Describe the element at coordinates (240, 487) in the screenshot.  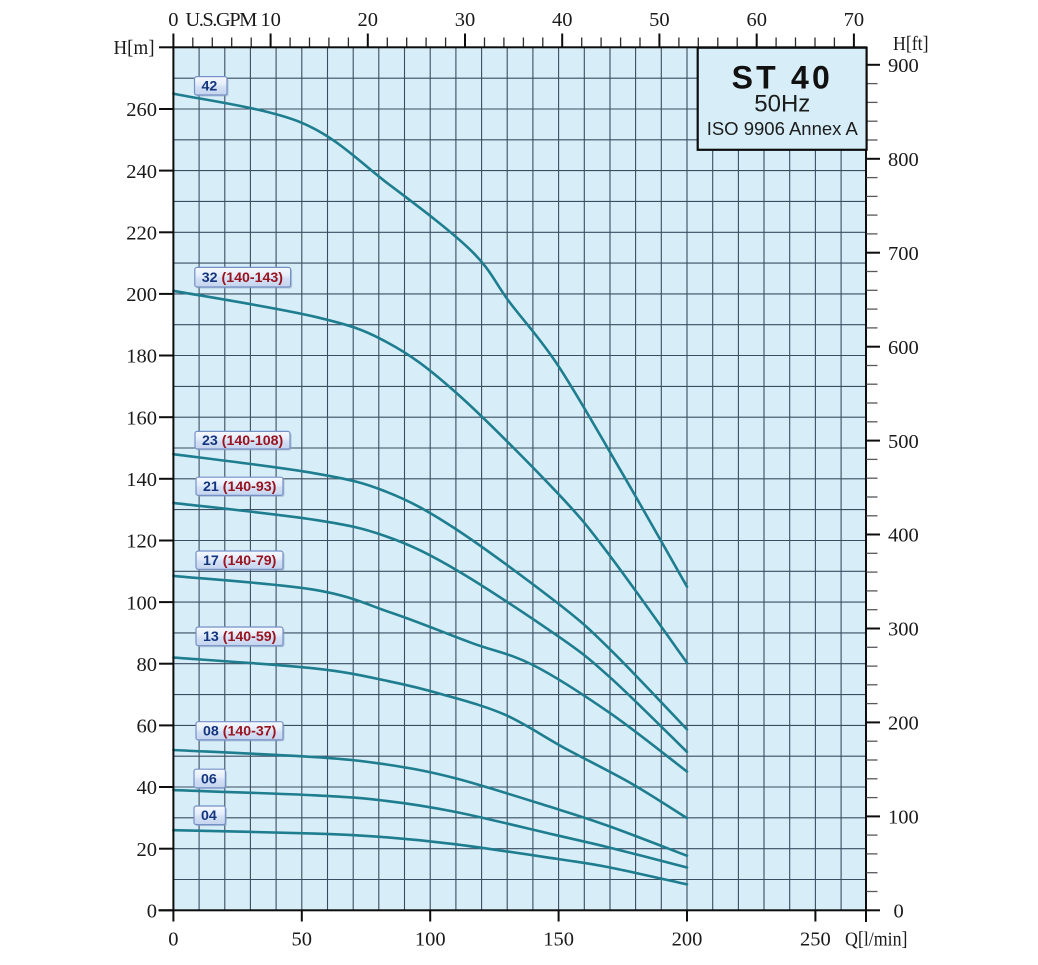
I see `svg-text: 21 (140-93)` at that location.